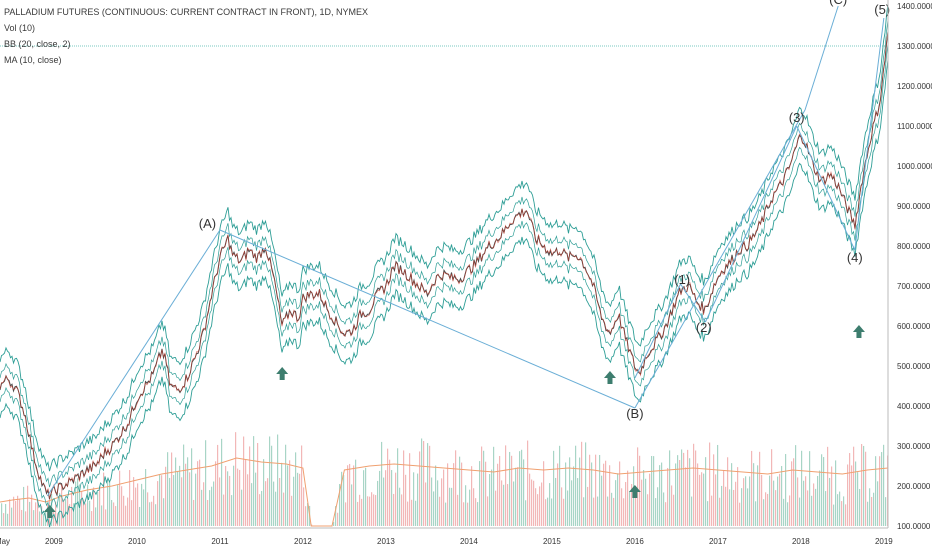 This screenshot has width=932, height=550. Describe the element at coordinates (884, 541) in the screenshot. I see `x-tick-label: 2019` at that location.